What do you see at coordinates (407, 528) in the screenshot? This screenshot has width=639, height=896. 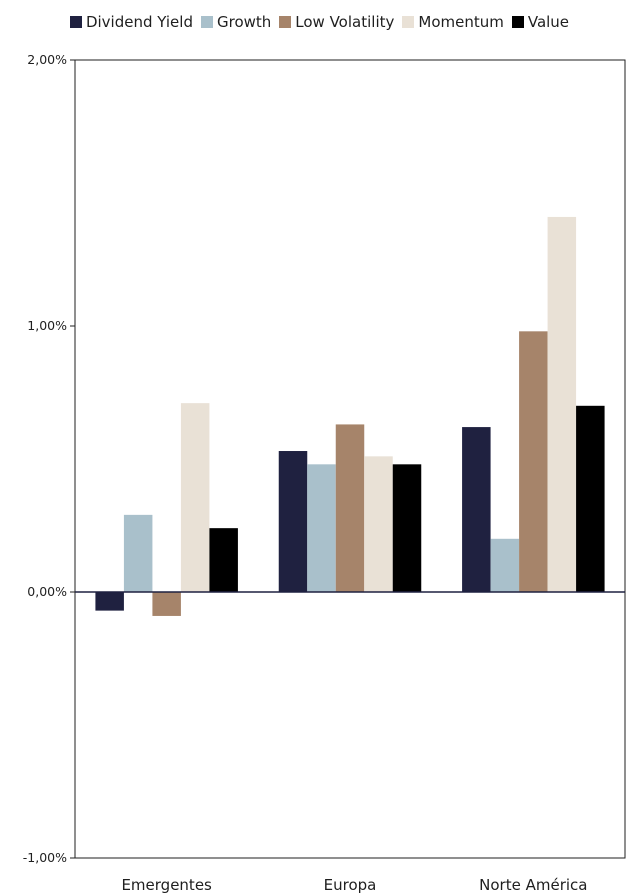 I see `bar-europa-value` at bounding box center [407, 528].